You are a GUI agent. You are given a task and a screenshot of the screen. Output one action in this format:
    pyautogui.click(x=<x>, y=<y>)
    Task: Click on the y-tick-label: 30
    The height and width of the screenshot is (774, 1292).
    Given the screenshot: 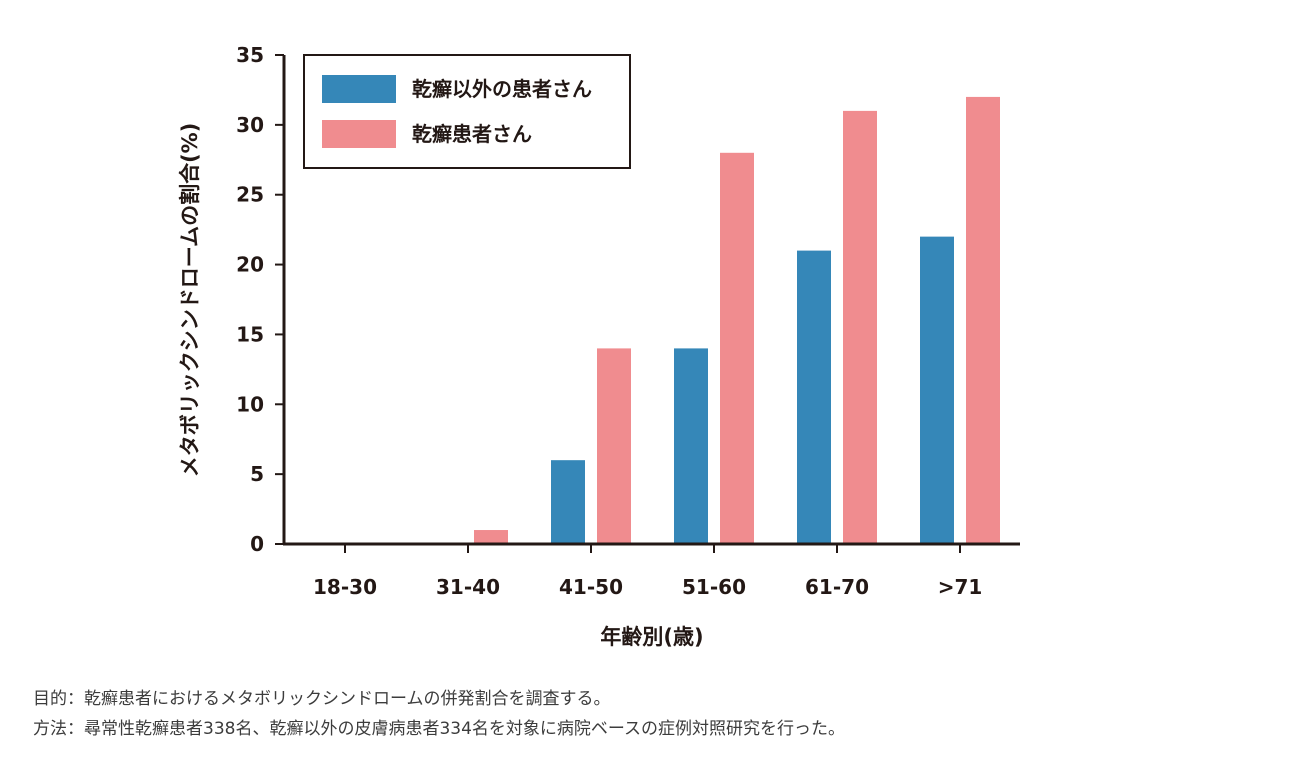 What is the action you would take?
    pyautogui.click(x=250, y=125)
    